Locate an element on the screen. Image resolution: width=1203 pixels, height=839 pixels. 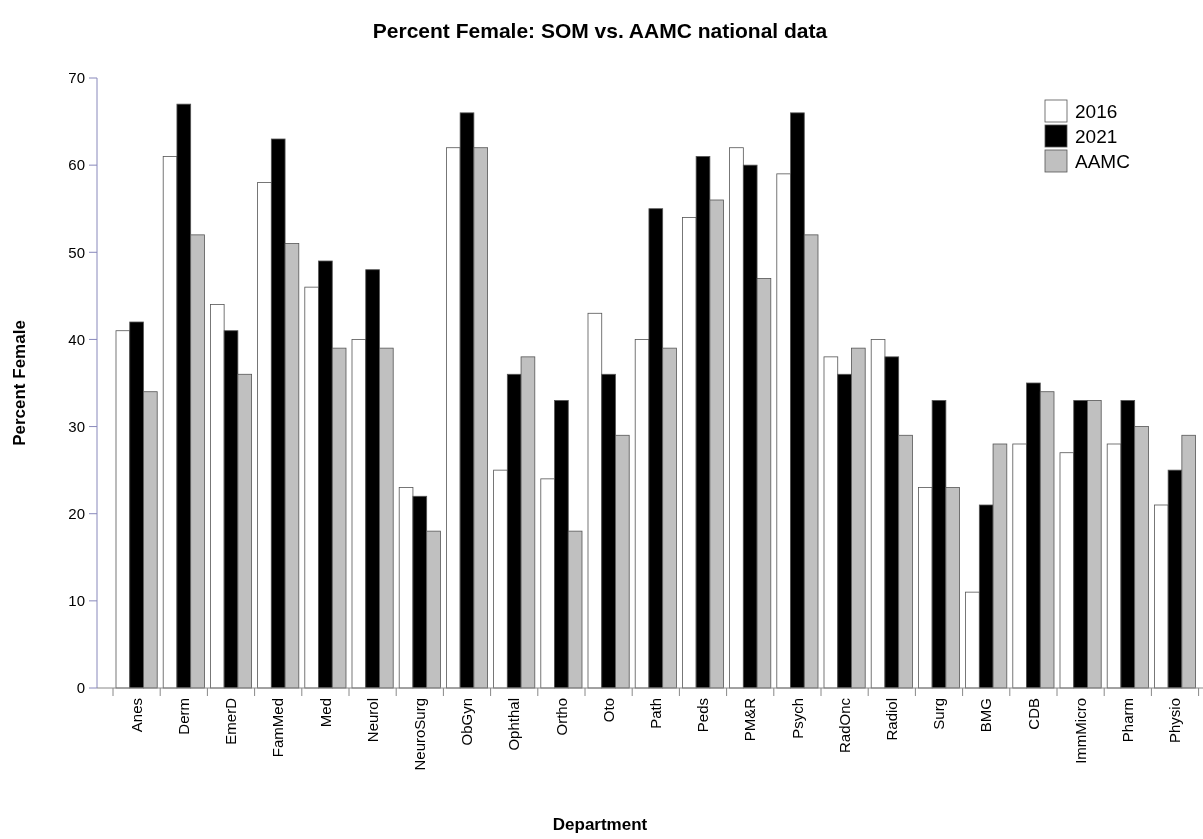
x-tick-label: Radiol is located at coordinates (892, 719).